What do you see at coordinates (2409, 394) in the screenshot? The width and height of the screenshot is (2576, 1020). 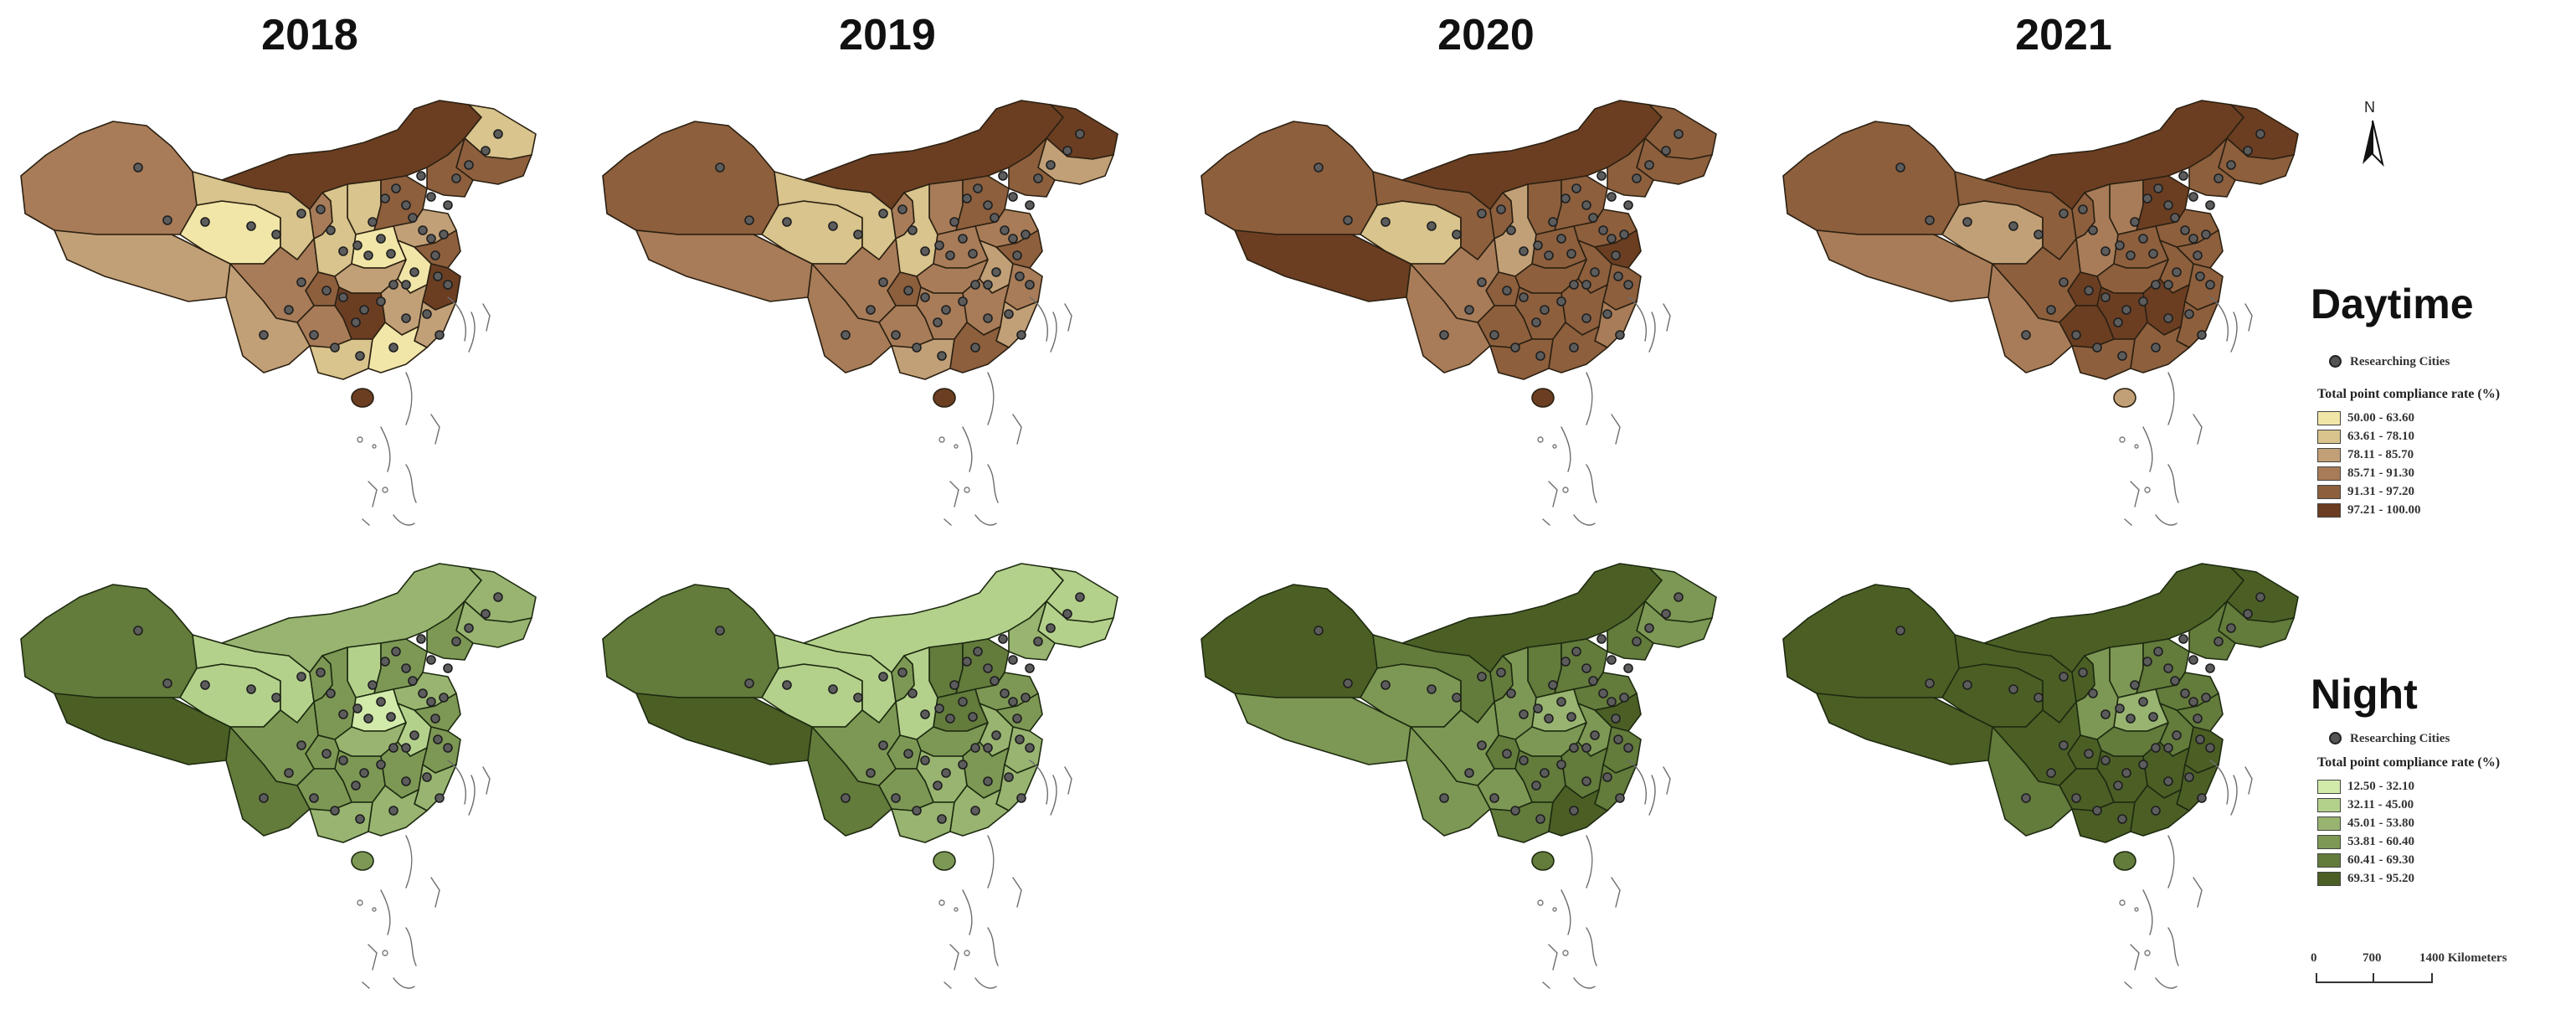 I see `daytime-legend-heading: Total point compliance rate (%)` at bounding box center [2409, 394].